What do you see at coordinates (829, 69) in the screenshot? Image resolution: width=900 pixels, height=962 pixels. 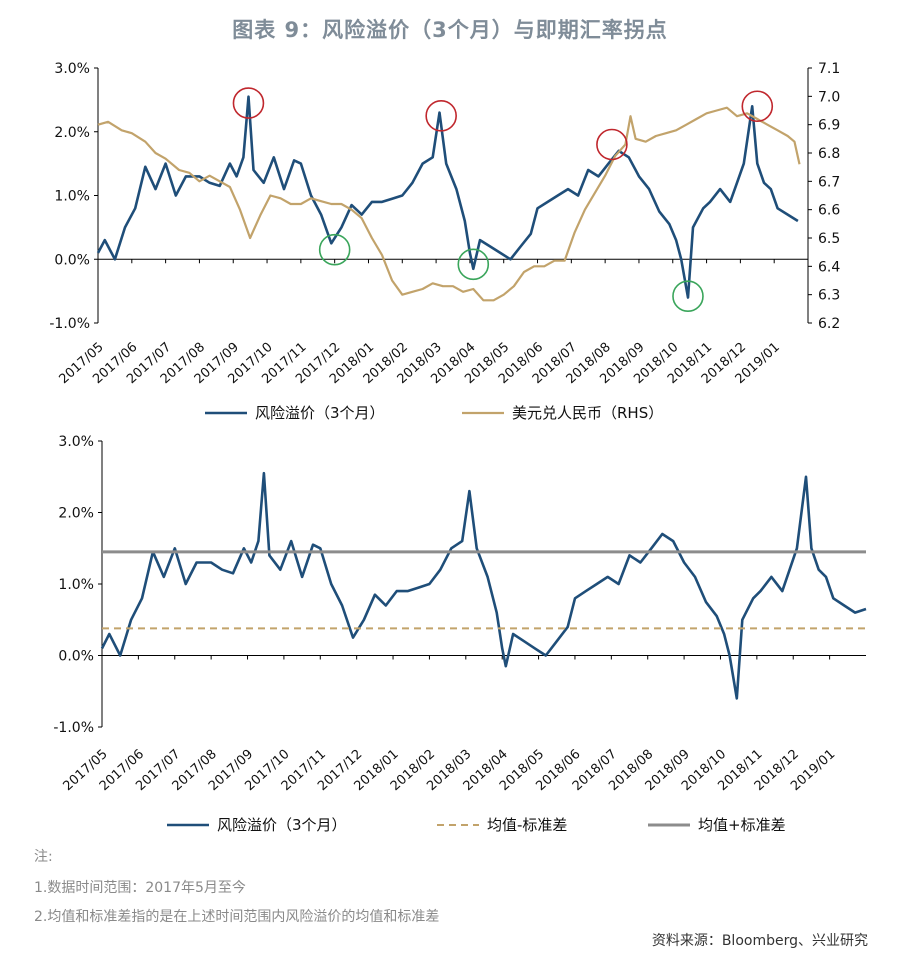 I see `y-right-tick-label: 7.1` at bounding box center [829, 69].